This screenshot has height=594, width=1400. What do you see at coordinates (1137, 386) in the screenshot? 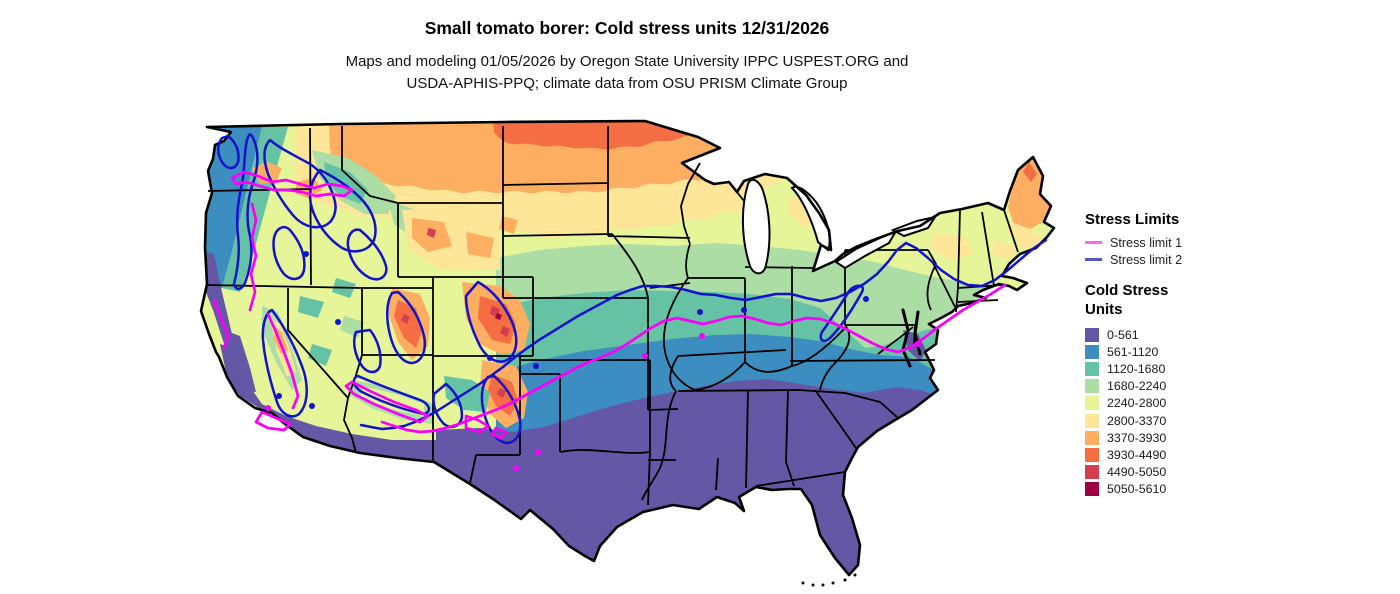
I see `class-range-label: 1680-2240` at bounding box center [1137, 386].